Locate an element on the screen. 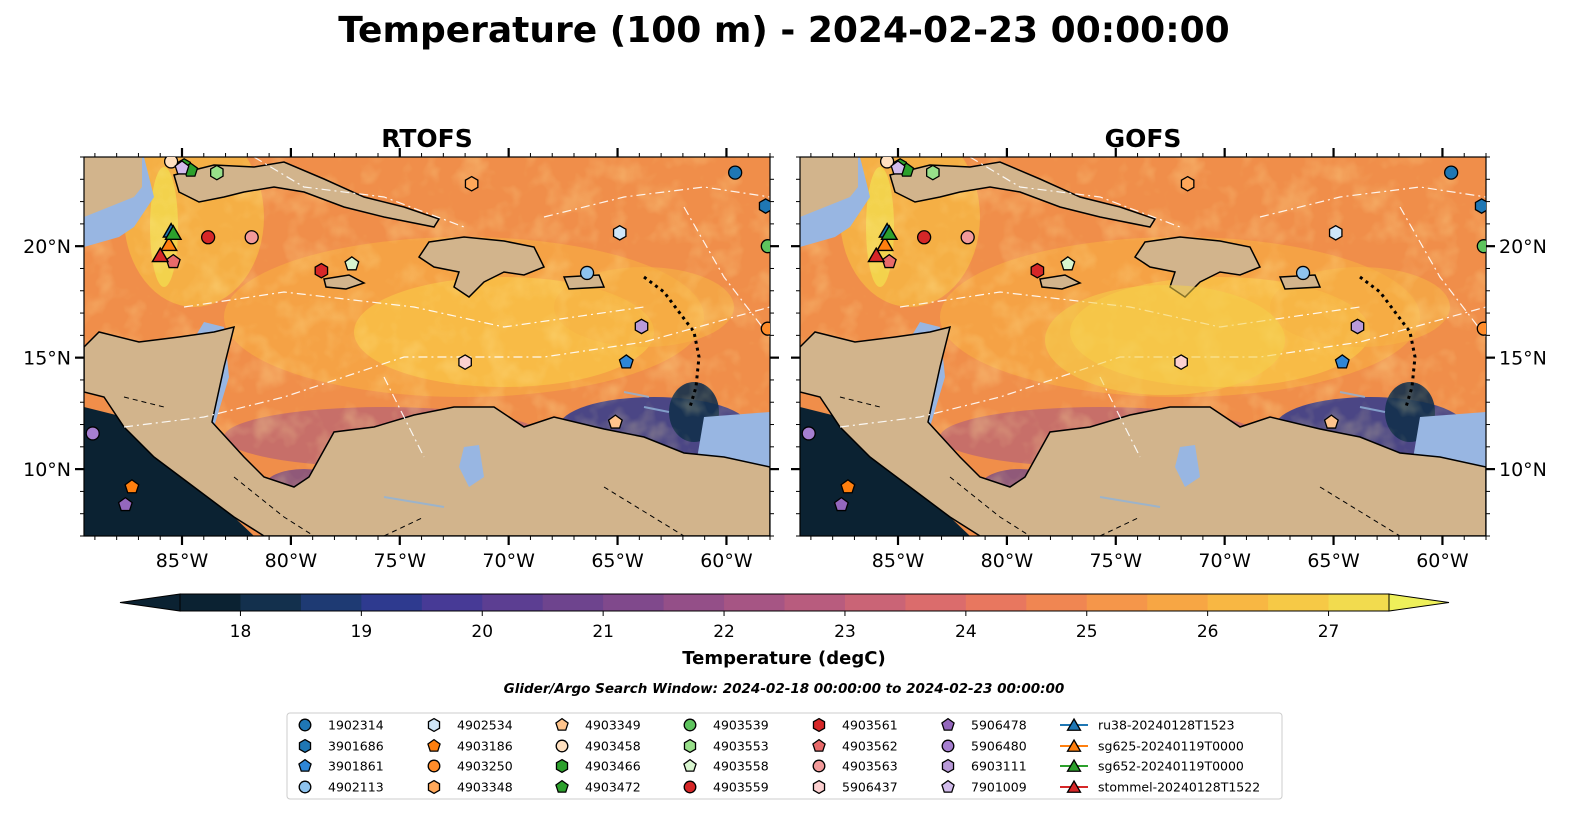 The height and width of the screenshot is (827, 1577). legend-label: sg652-20240119T0000 is located at coordinates (1171, 766).